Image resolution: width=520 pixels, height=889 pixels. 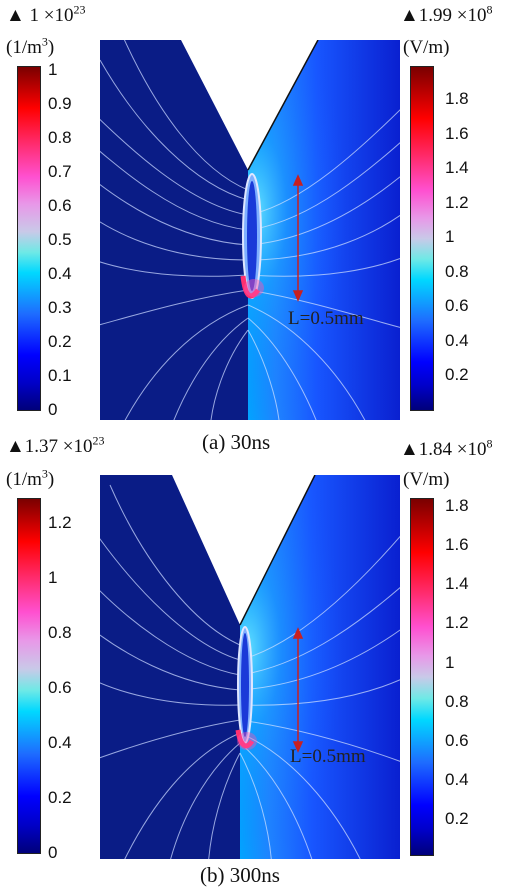 I want to click on length-label-a: L=0.5mm, so click(x=326, y=318).